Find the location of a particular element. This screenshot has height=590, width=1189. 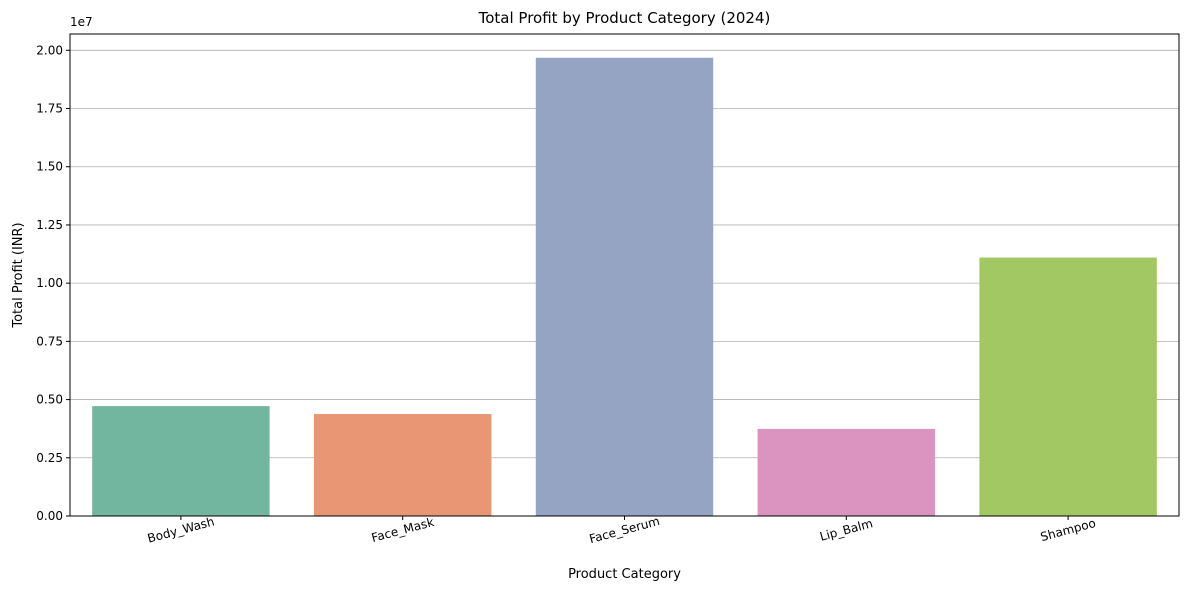

bar-shampoo is located at coordinates (1068, 386).